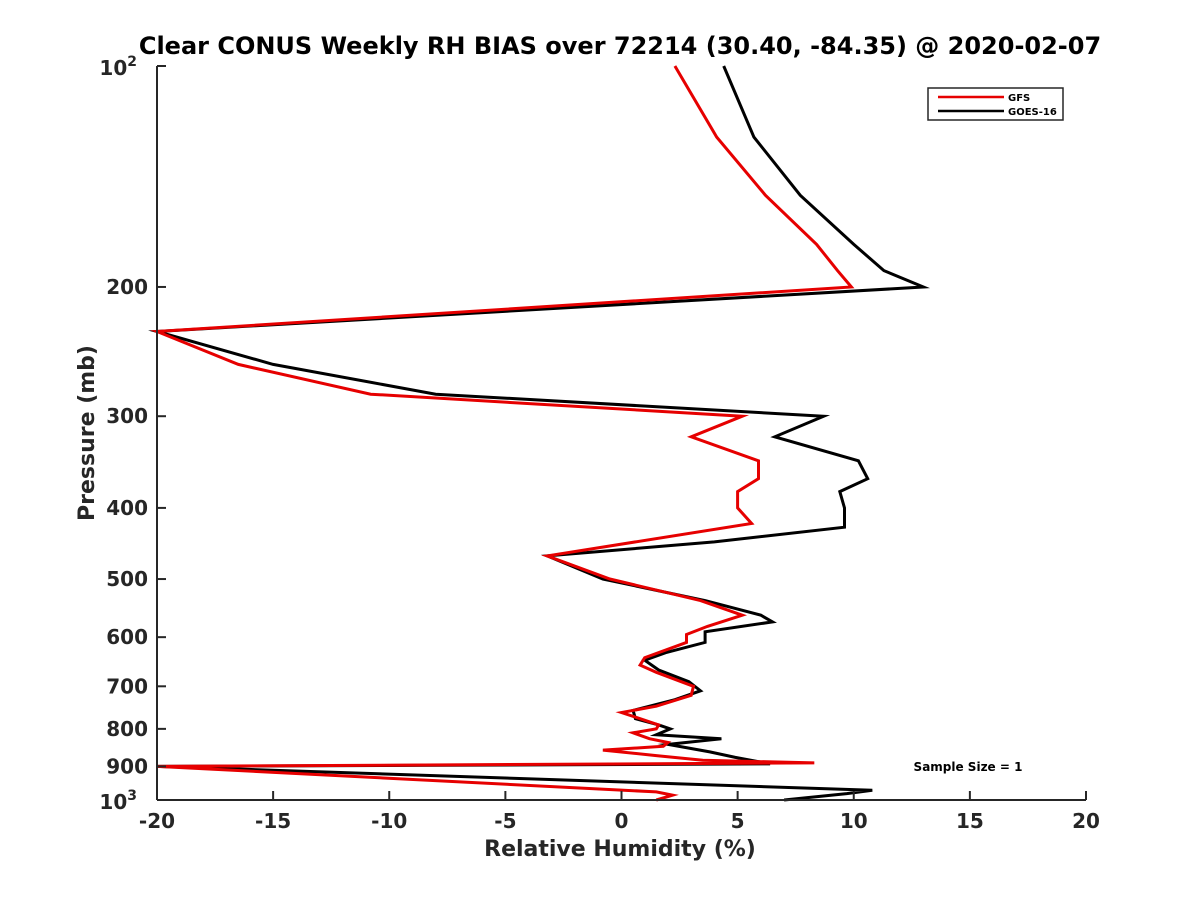  What do you see at coordinates (127, 416) in the screenshot?
I see `y-tick-label: 300` at bounding box center [127, 416].